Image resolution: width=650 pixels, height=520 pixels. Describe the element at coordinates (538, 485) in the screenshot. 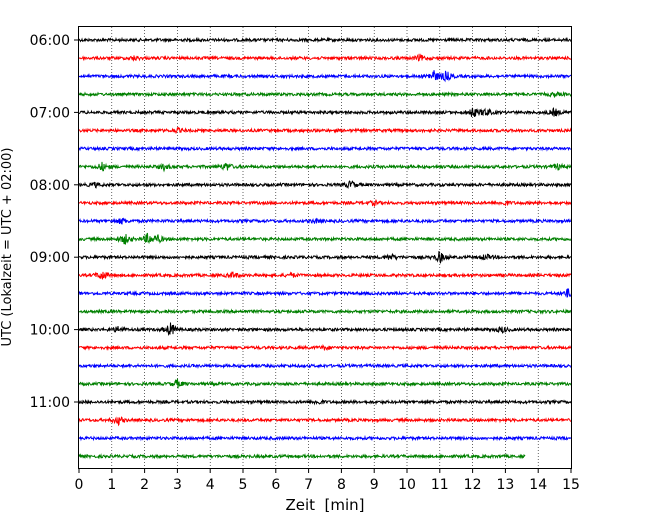

I see `x-tick-label: 14` at that location.